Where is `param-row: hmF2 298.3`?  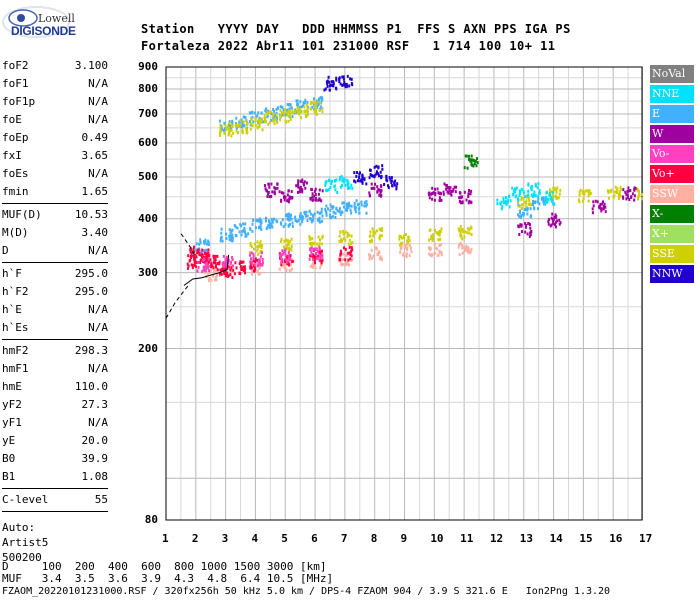 param-row: hmF2 298.3 is located at coordinates (55, 351).